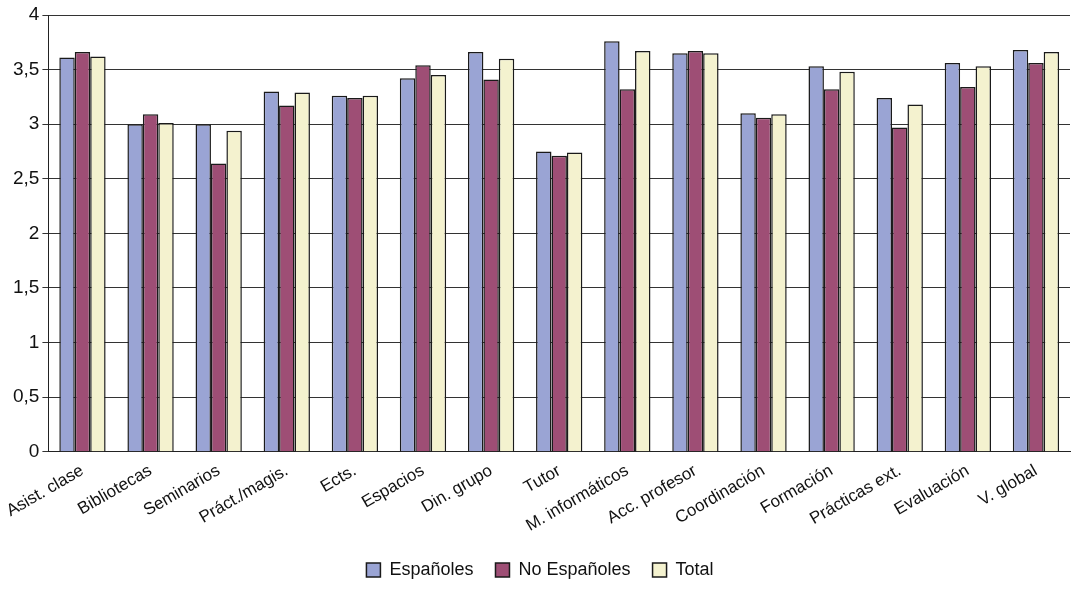 The image size is (1076, 589). Describe the element at coordinates (574, 568) in the screenshot. I see `legend-label: No Españoles` at that location.